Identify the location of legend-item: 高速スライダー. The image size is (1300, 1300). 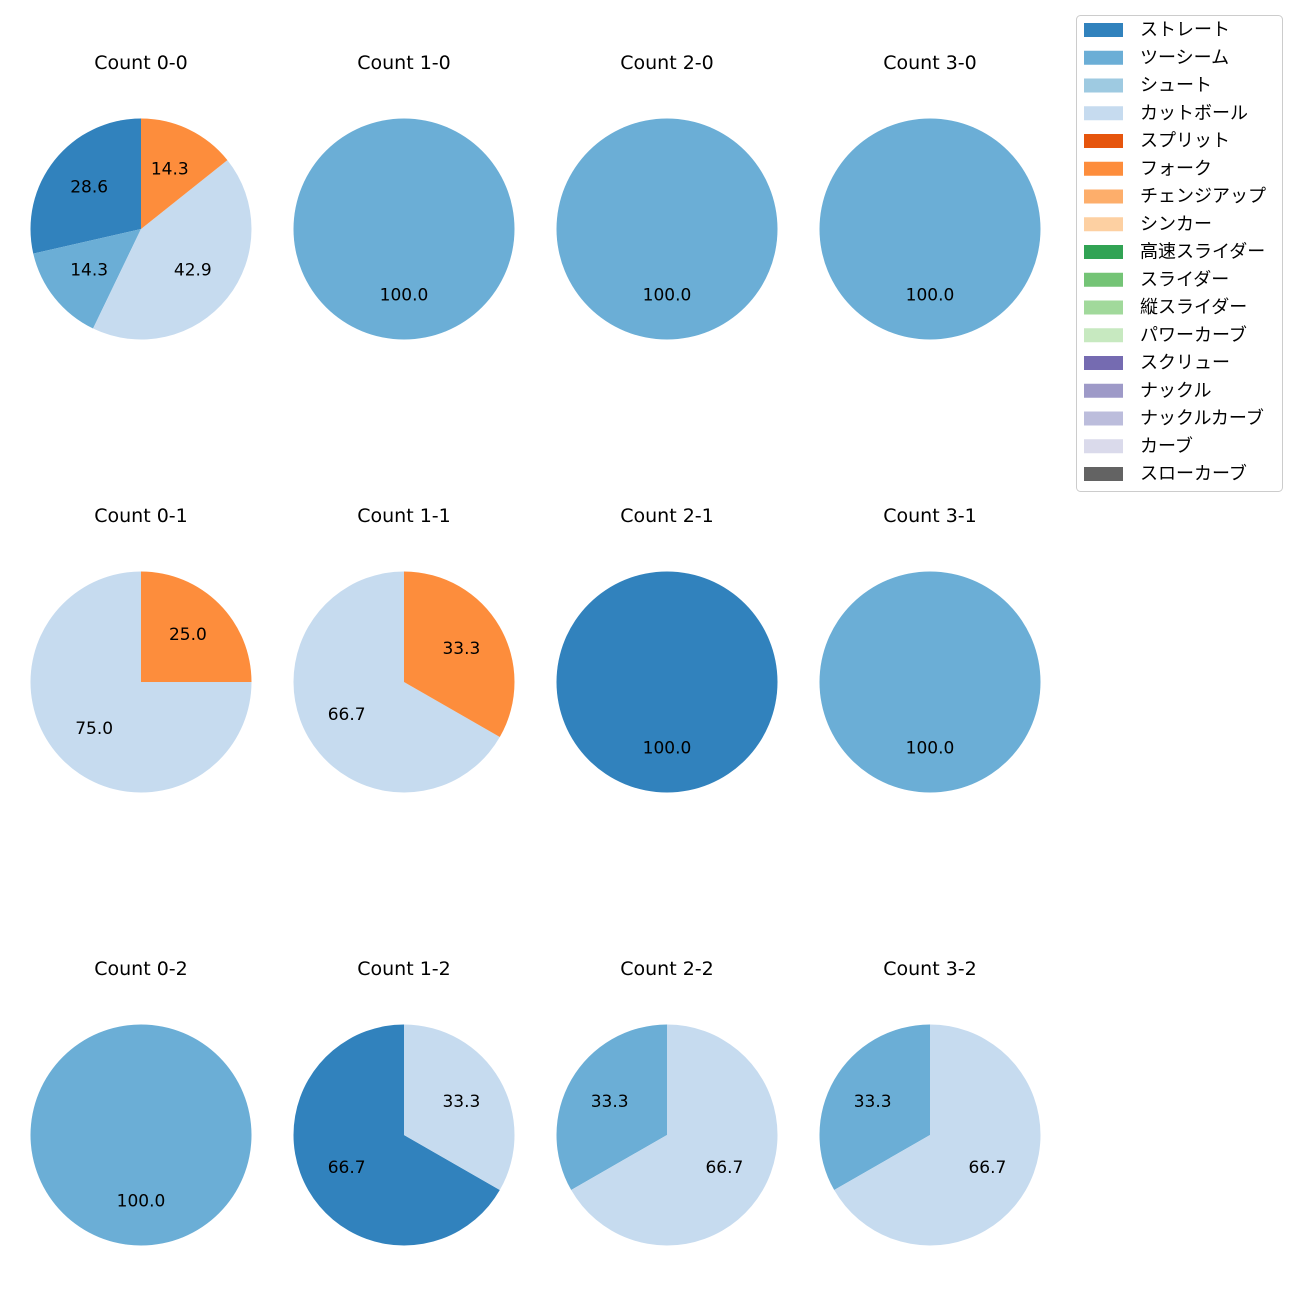
(1174, 252).